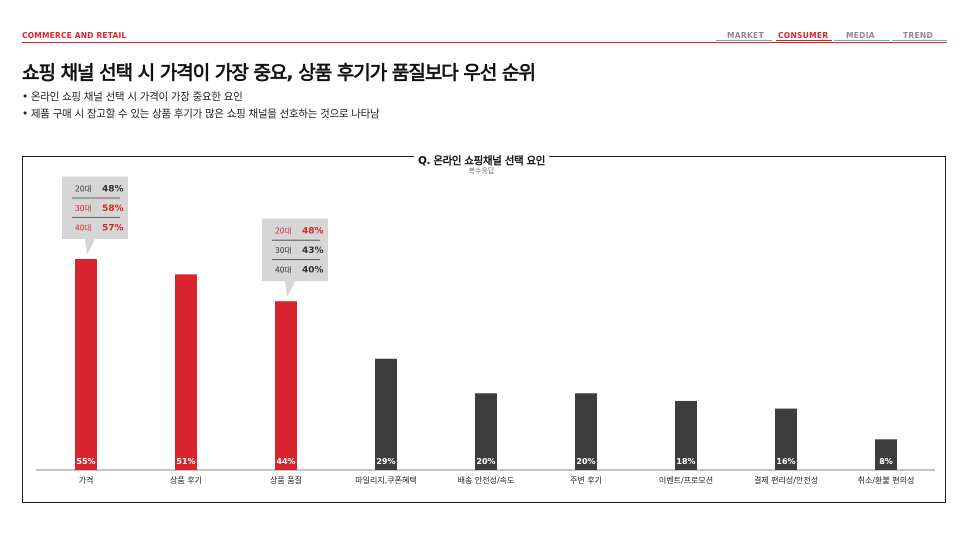 This screenshot has width=963, height=538. I want to click on bullet-1: • 온라인 쇼핑 채널 선택 시 가격이 가장 중요한 요인, so click(132, 97).